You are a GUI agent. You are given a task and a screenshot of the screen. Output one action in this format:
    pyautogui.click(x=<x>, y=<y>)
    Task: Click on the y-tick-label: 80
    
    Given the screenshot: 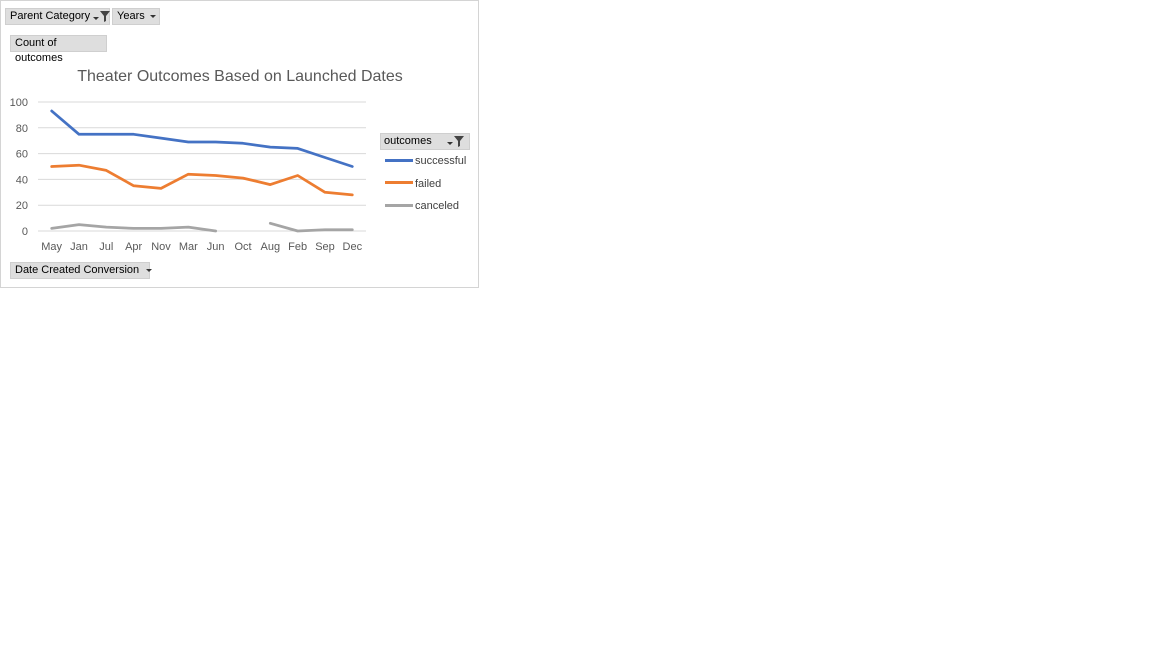 What is the action you would take?
    pyautogui.click(x=22, y=129)
    